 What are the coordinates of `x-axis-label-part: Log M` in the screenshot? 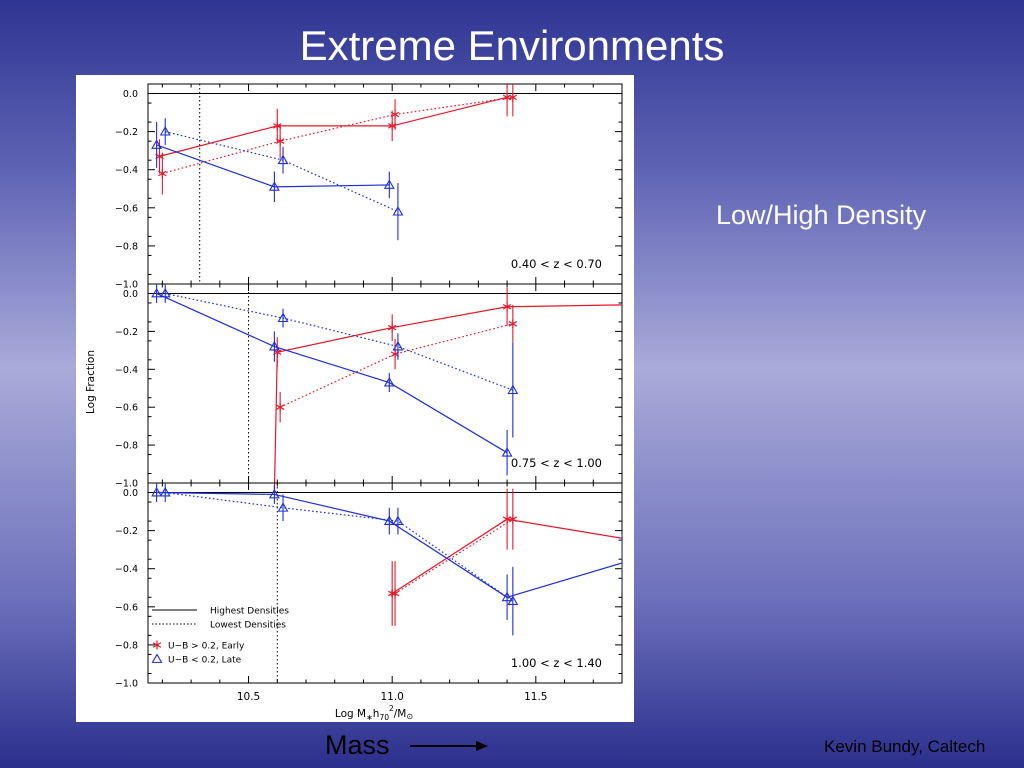 It's located at (350, 714).